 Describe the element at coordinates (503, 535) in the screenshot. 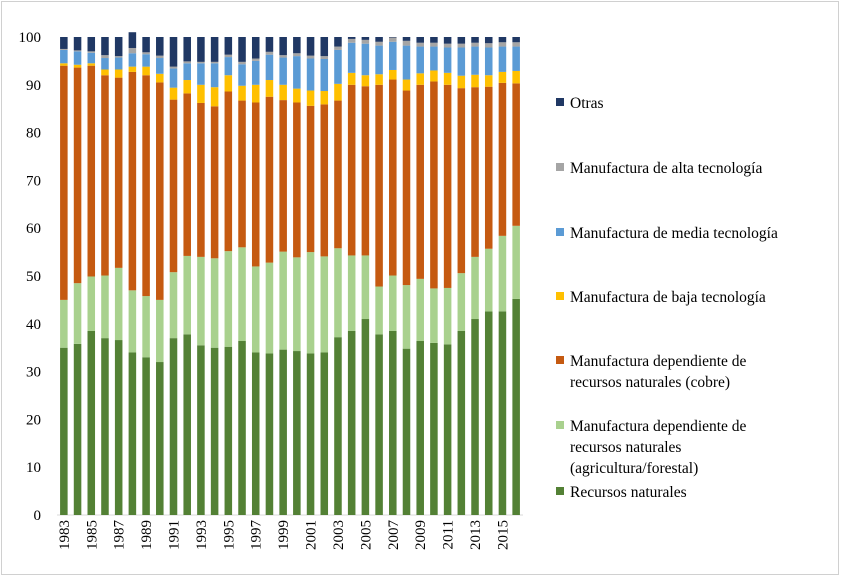

I see `x-tick-label: 2015` at that location.